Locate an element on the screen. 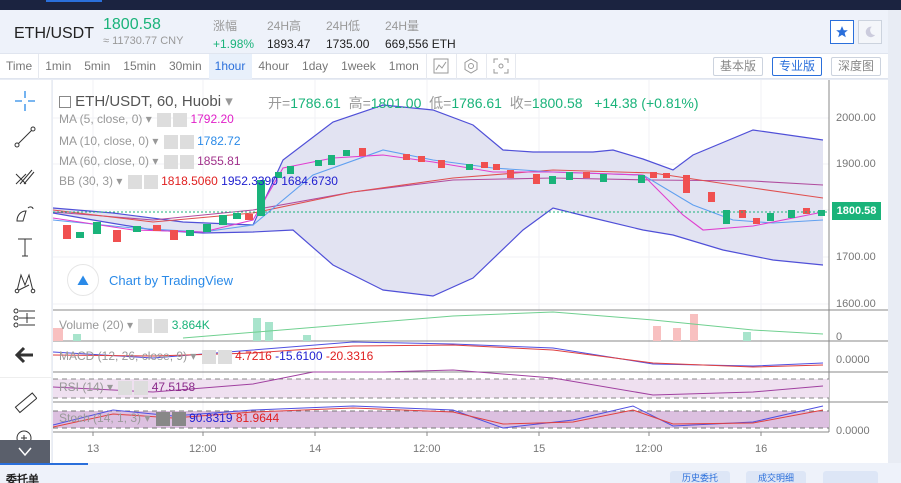 This screenshot has height=483, width=901. pane-rsi-legend: RSI (14) ▾ 47.5158 is located at coordinates (127, 387).